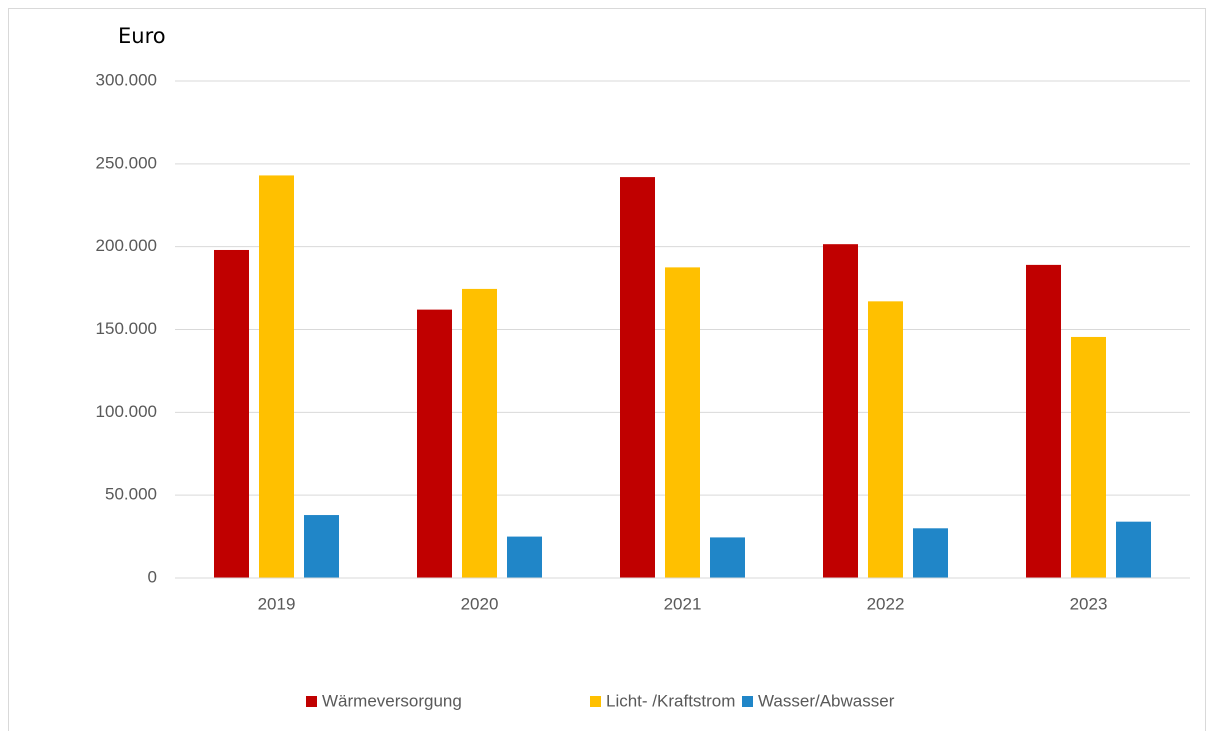 The image size is (1214, 731). Describe the element at coordinates (126, 79) in the screenshot. I see `y-tick-label: 300.000` at that location.